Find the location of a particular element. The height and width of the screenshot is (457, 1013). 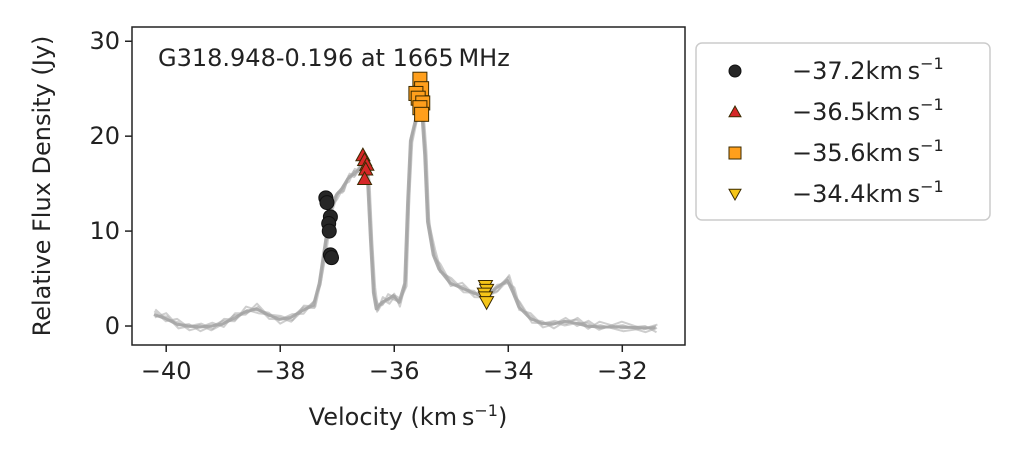

legend-marker-circle is located at coordinates (735, 71).